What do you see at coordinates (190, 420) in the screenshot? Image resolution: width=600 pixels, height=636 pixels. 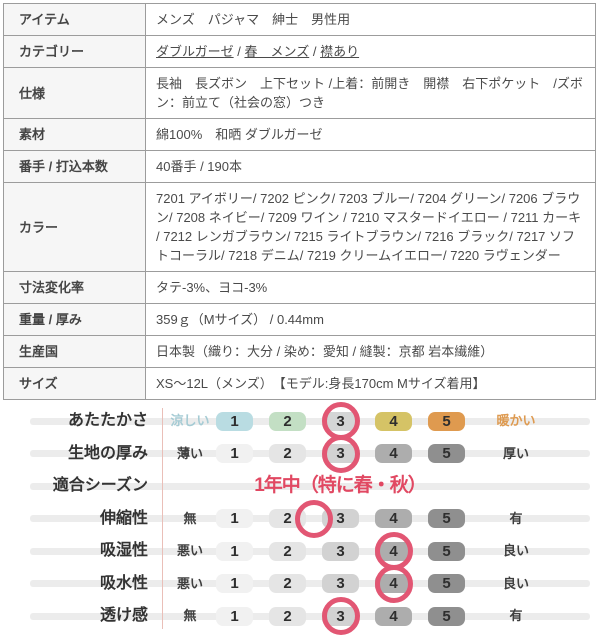 I see `left-endpoint-label: 涼しい` at bounding box center [190, 420].